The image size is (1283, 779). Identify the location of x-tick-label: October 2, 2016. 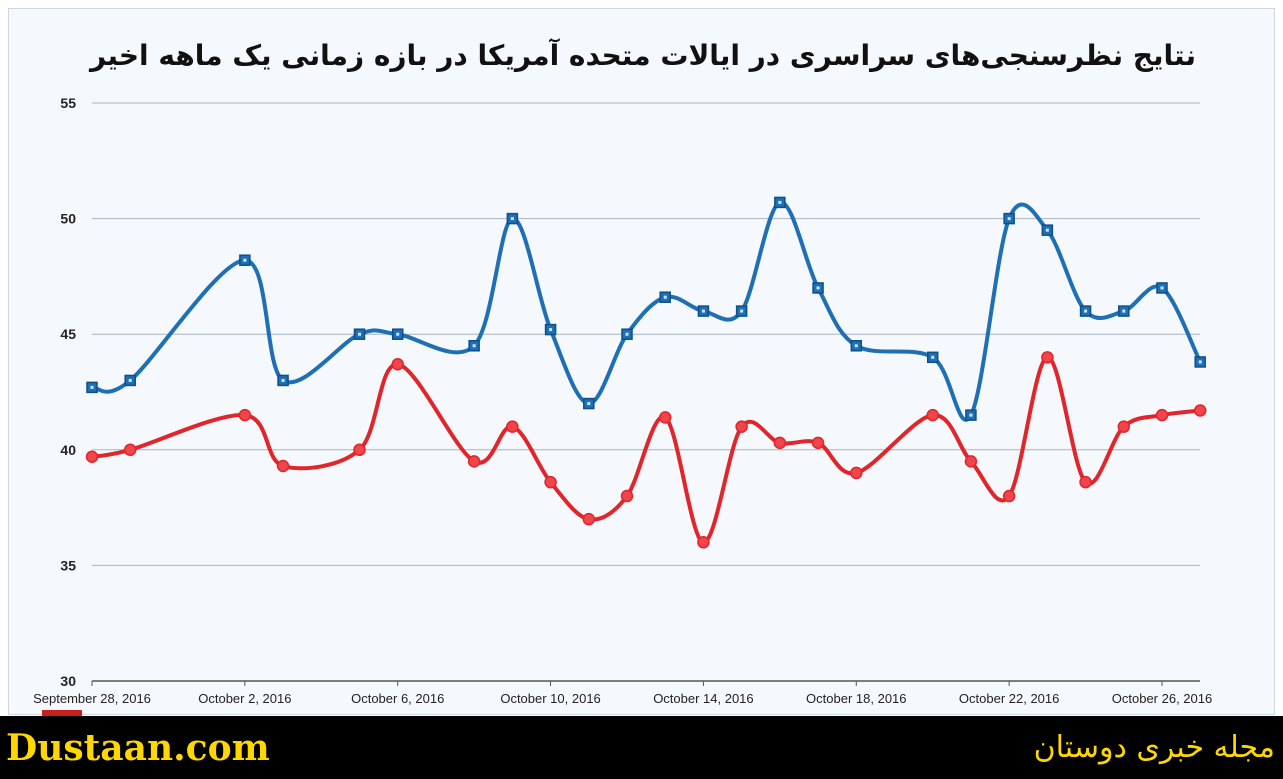
(244, 698).